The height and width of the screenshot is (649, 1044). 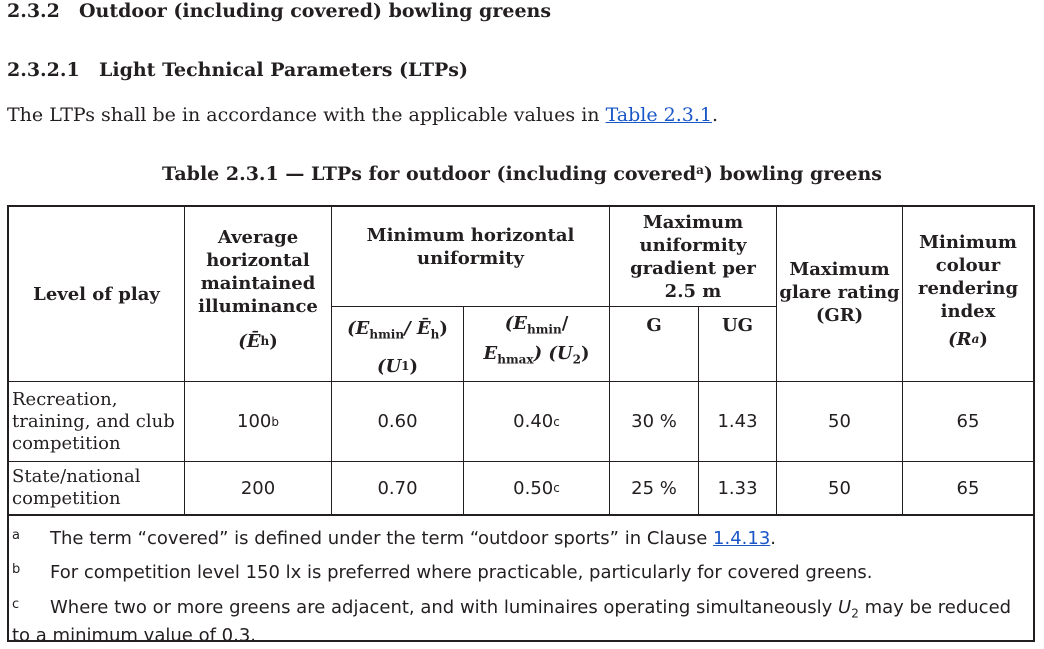 What do you see at coordinates (397, 421) in the screenshot?
I see `row-1-u1: 0.60` at bounding box center [397, 421].